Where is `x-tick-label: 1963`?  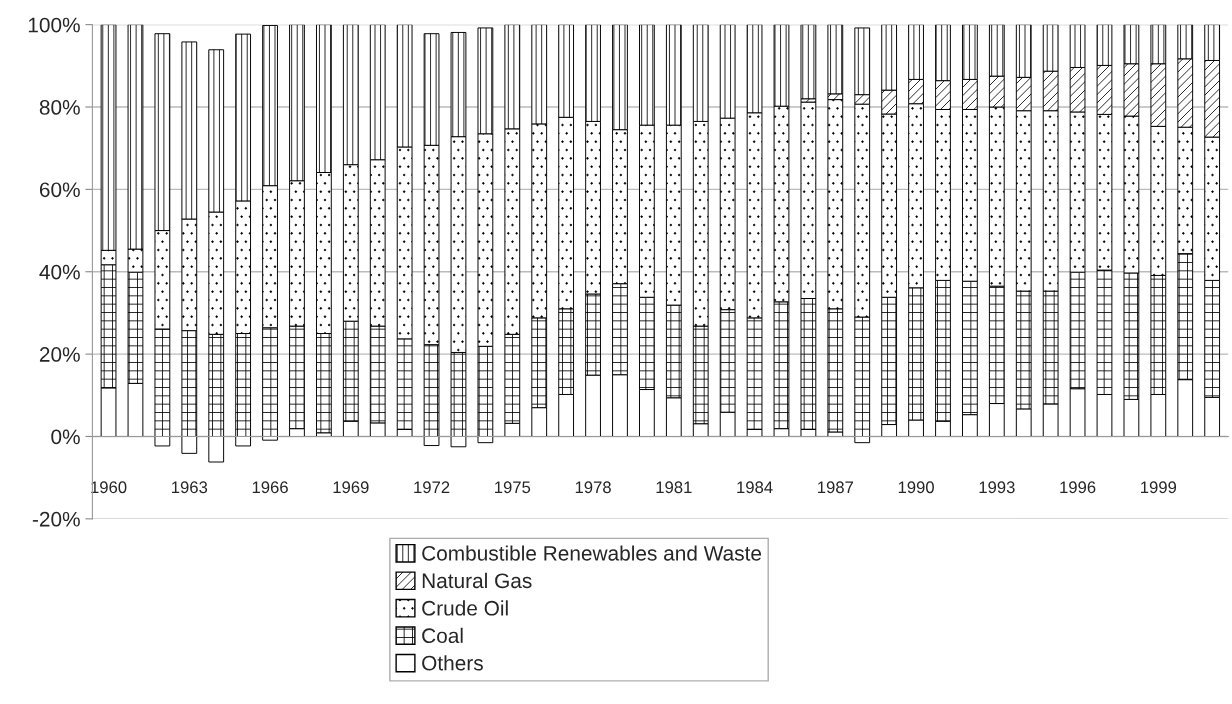 x-tick-label: 1963 is located at coordinates (190, 487).